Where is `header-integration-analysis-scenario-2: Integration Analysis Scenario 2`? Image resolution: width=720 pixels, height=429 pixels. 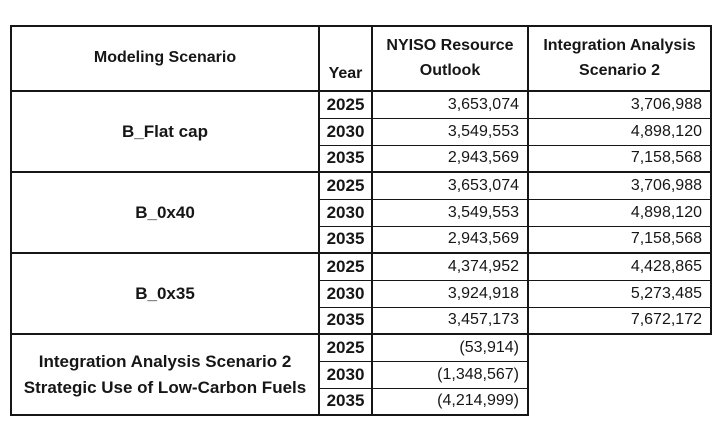 header-integration-analysis-scenario-2: Integration Analysis Scenario 2 is located at coordinates (619, 58).